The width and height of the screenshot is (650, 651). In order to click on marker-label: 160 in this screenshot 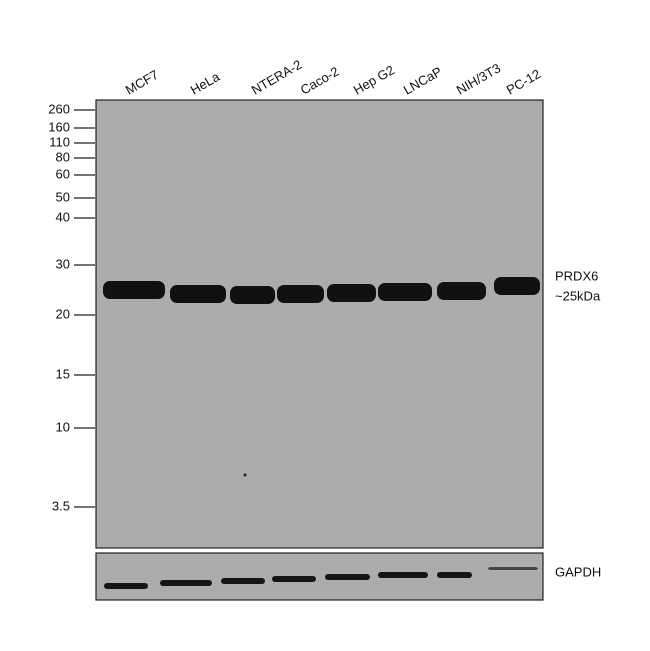, I will do `click(59, 126)`.